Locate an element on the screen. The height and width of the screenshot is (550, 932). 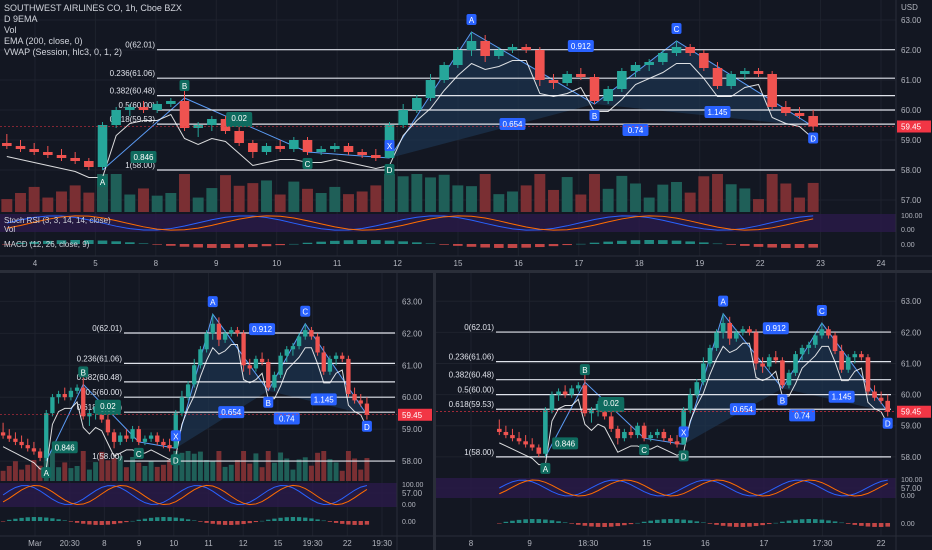
stoch-d-line is located at coordinates (410, 223).